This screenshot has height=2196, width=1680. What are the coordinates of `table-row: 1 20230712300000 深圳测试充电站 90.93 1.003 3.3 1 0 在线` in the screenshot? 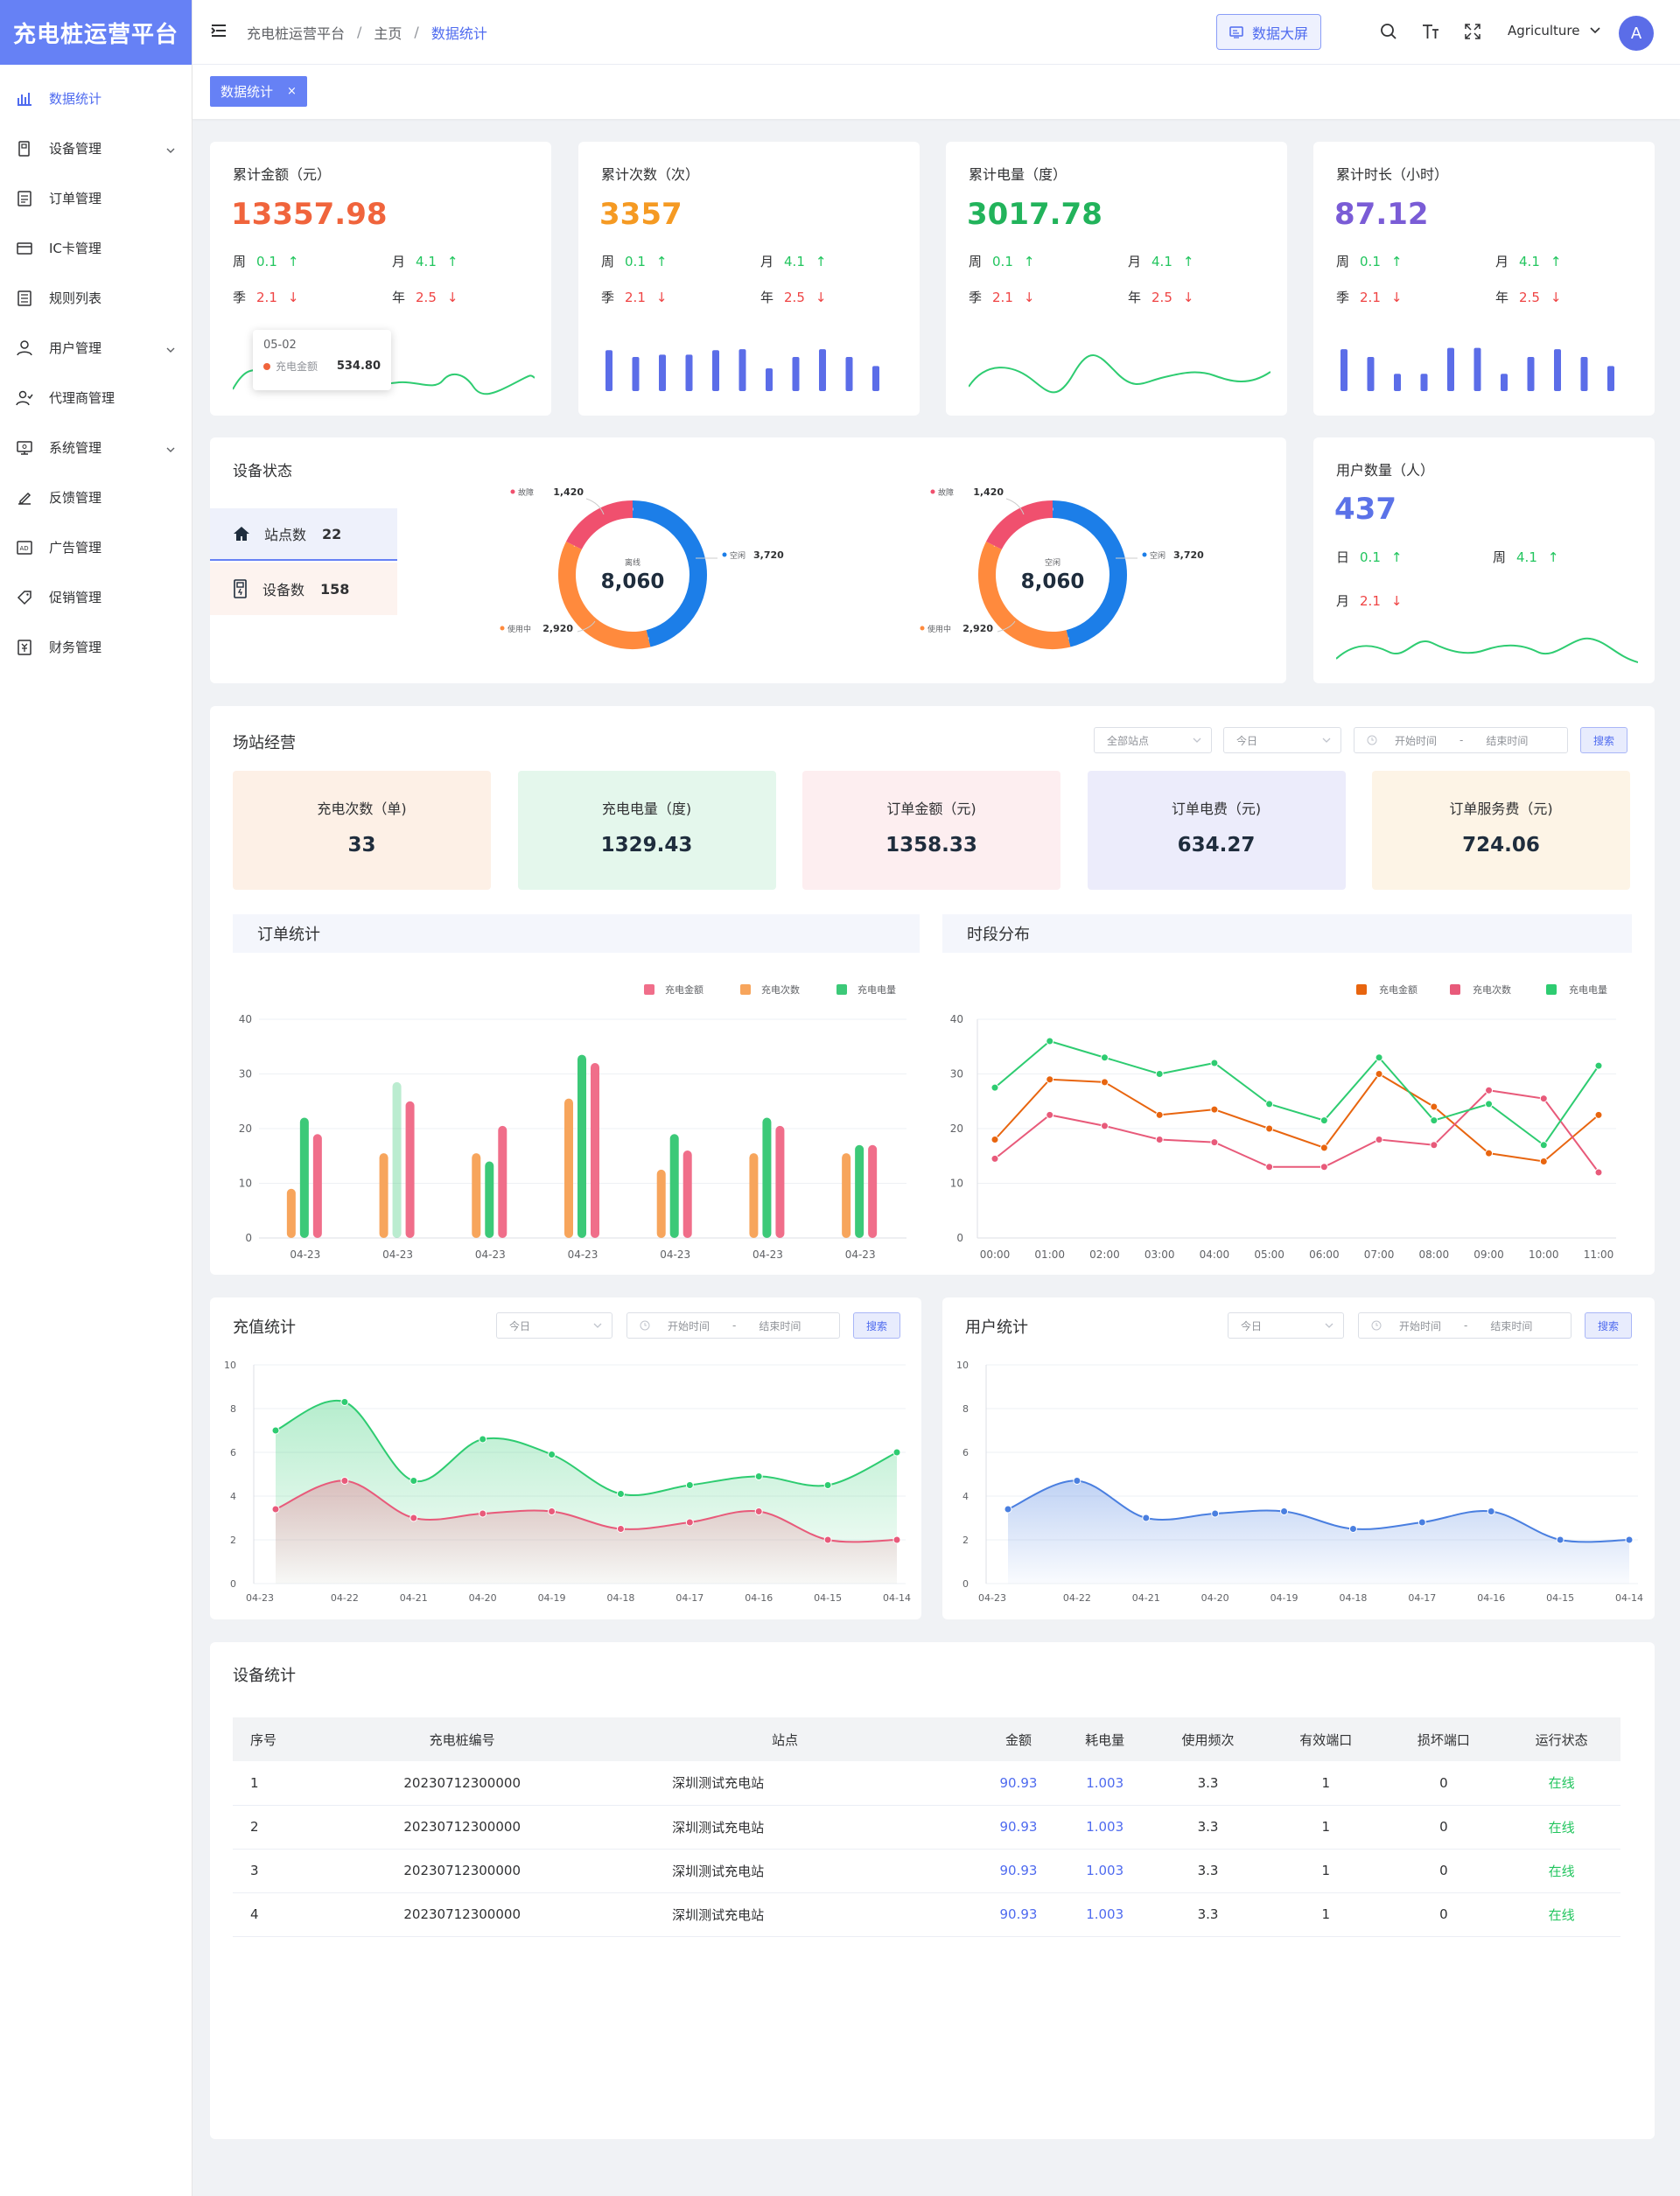 It's located at (926, 1783).